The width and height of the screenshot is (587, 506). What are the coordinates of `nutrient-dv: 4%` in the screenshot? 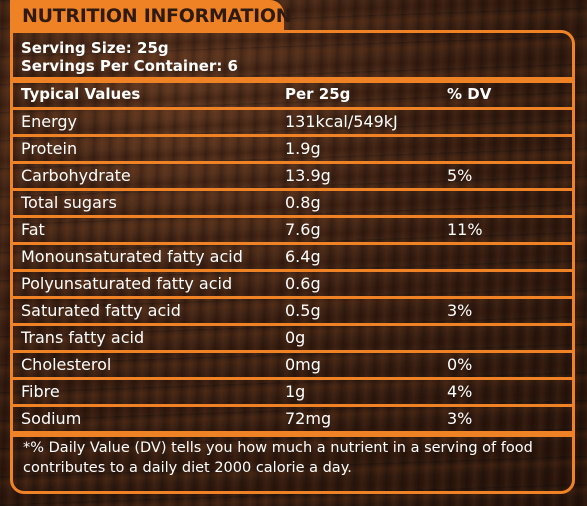 It's located at (460, 391).